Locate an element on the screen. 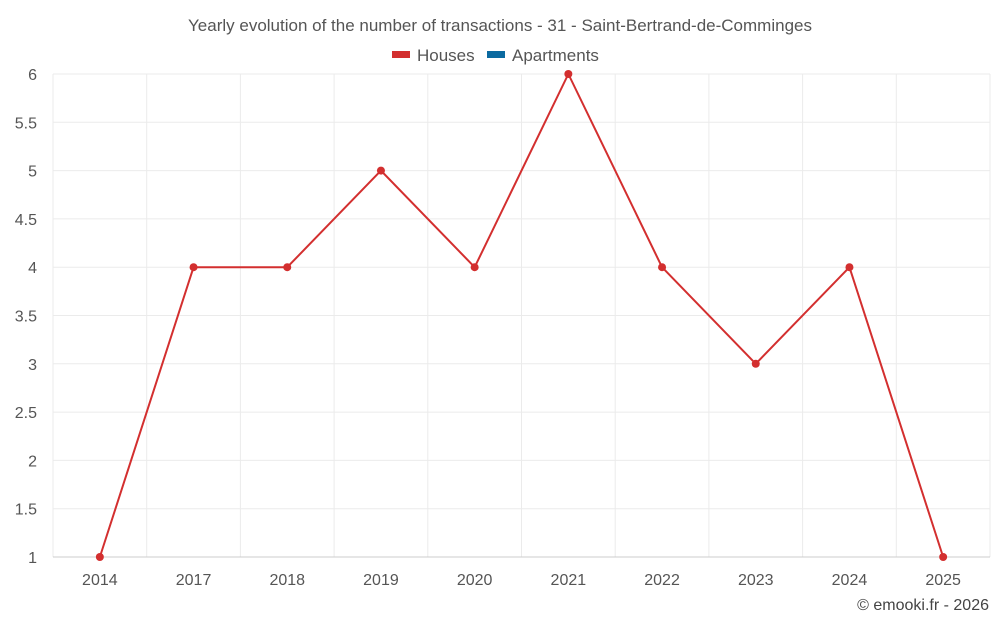  x-tick-label: 2014 is located at coordinates (100, 580).